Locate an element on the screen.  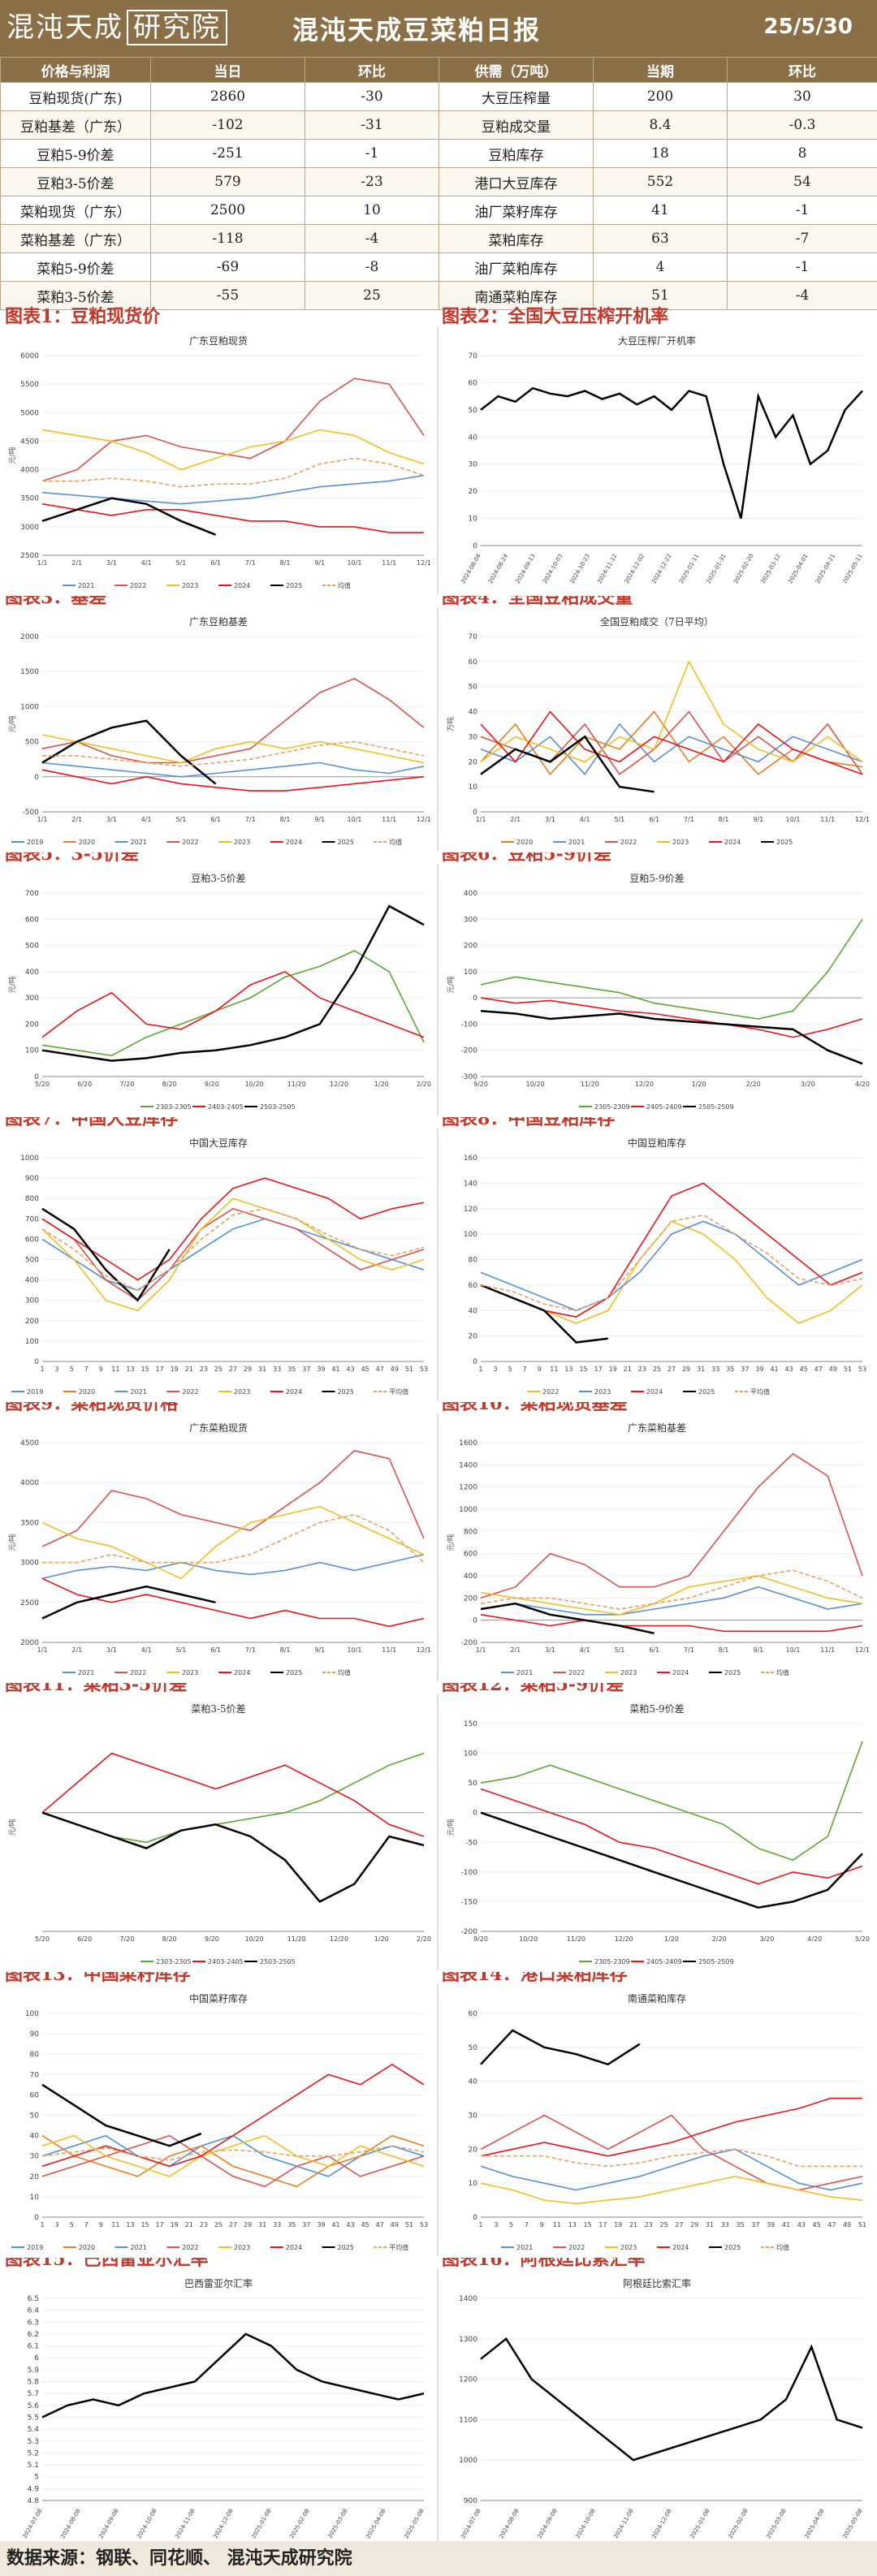
y-tick-label: 3500 is located at coordinates (29, 1523).